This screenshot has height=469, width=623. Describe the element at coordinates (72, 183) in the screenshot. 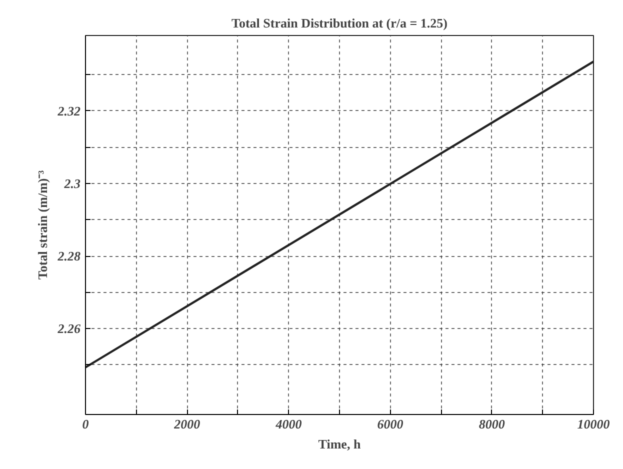

I see `y-tick-label: 2.3` at that location.